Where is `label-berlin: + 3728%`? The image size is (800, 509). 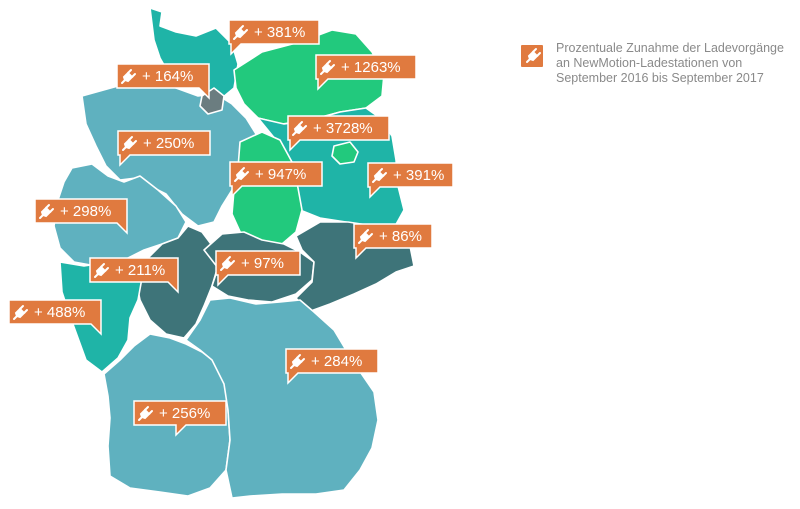
label-berlin: + 3728% is located at coordinates (338, 133).